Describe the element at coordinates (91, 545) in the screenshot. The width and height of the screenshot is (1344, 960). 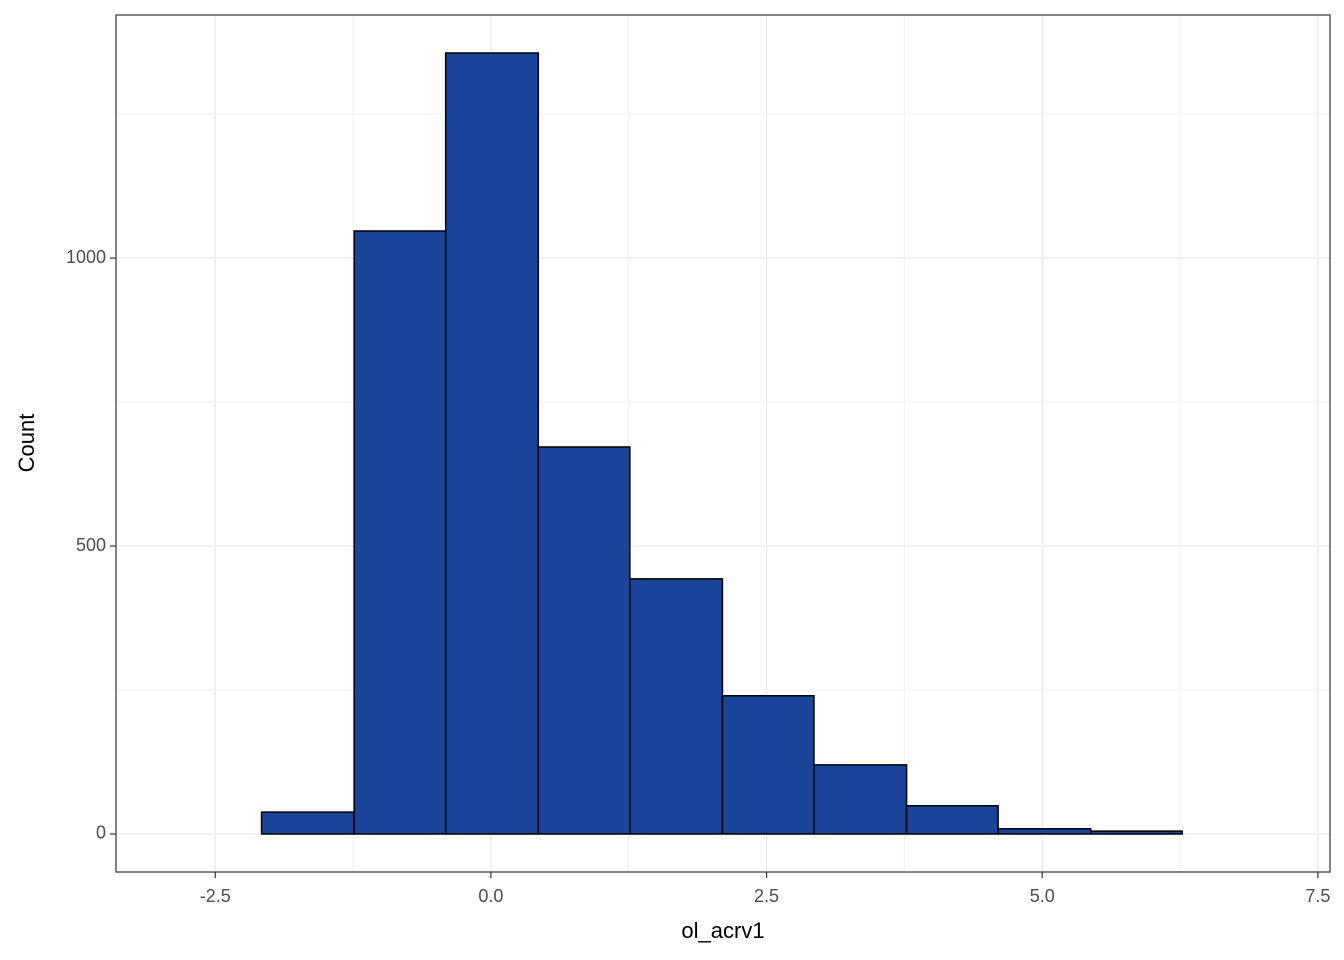
I see `y-tick-label: 500` at that location.